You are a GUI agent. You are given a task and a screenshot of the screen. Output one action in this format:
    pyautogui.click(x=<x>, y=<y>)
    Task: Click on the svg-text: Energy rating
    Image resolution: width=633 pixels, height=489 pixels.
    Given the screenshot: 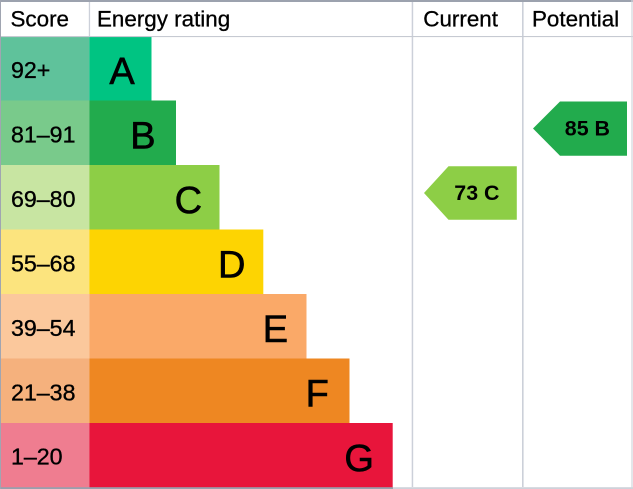 What is the action you would take?
    pyautogui.click(x=163, y=19)
    